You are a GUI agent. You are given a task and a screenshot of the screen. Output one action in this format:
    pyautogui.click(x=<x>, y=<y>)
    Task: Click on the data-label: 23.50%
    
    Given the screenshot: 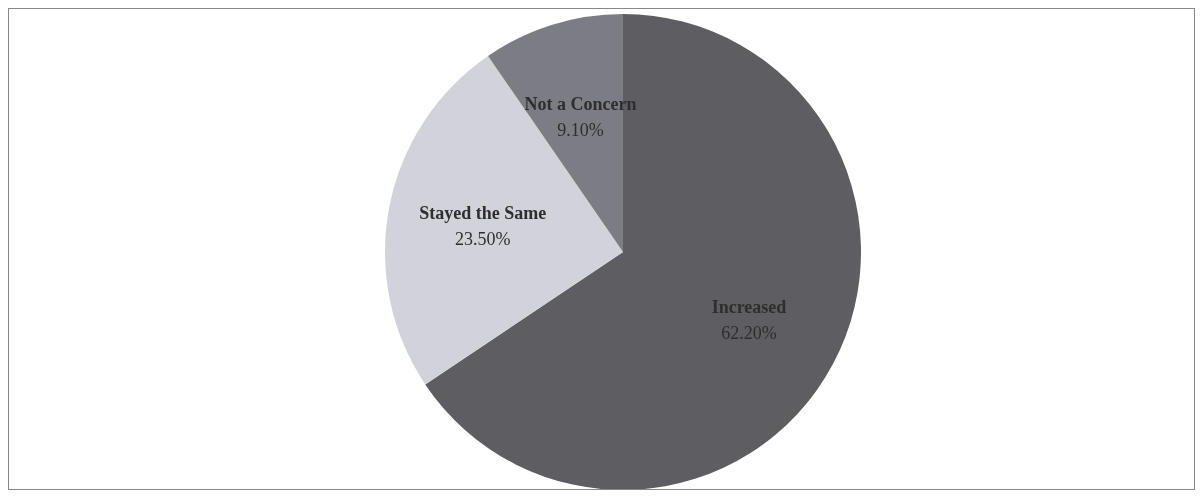 What is the action you would take?
    pyautogui.click(x=482, y=239)
    